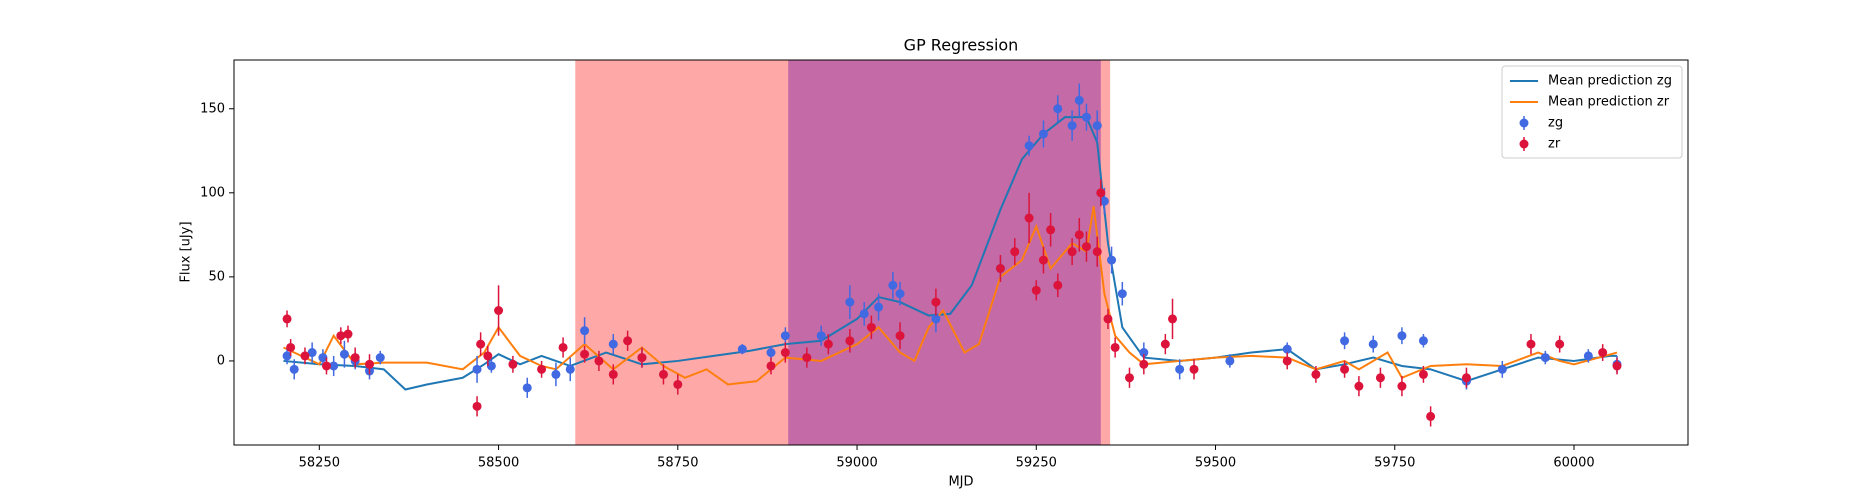 This screenshot has width=1875, height=500. What do you see at coordinates (319, 463) in the screenshot?
I see `x-tick-label: 58250` at bounding box center [319, 463].